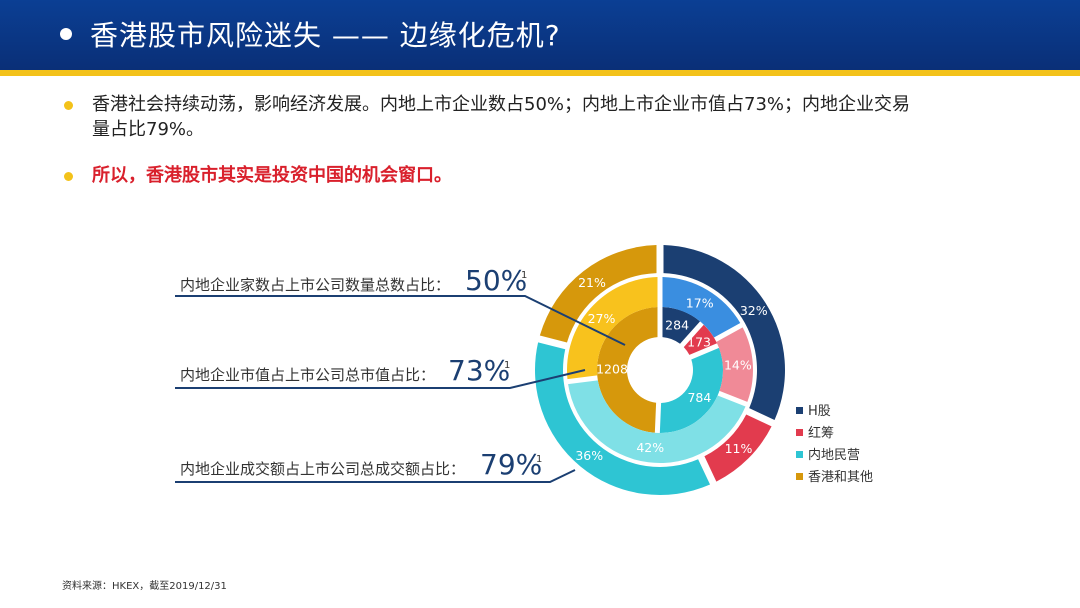  I want to click on bullet-text-2: 所以，香港股市其实是投资中国的机会窗口。, so click(272, 175).